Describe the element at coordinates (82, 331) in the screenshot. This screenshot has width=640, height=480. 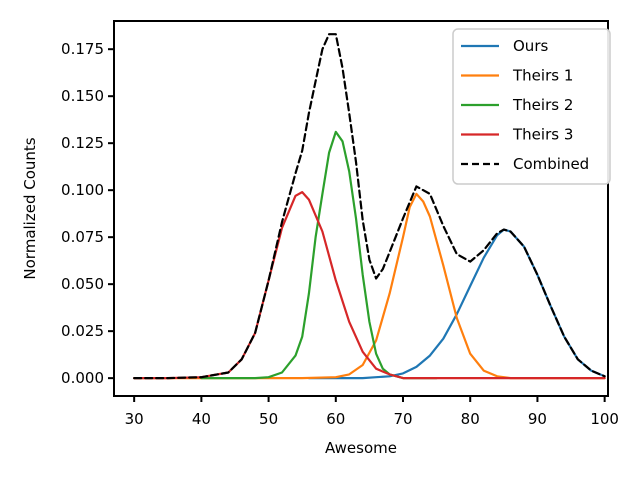
I see `y-tick-label: 0.025` at that location.